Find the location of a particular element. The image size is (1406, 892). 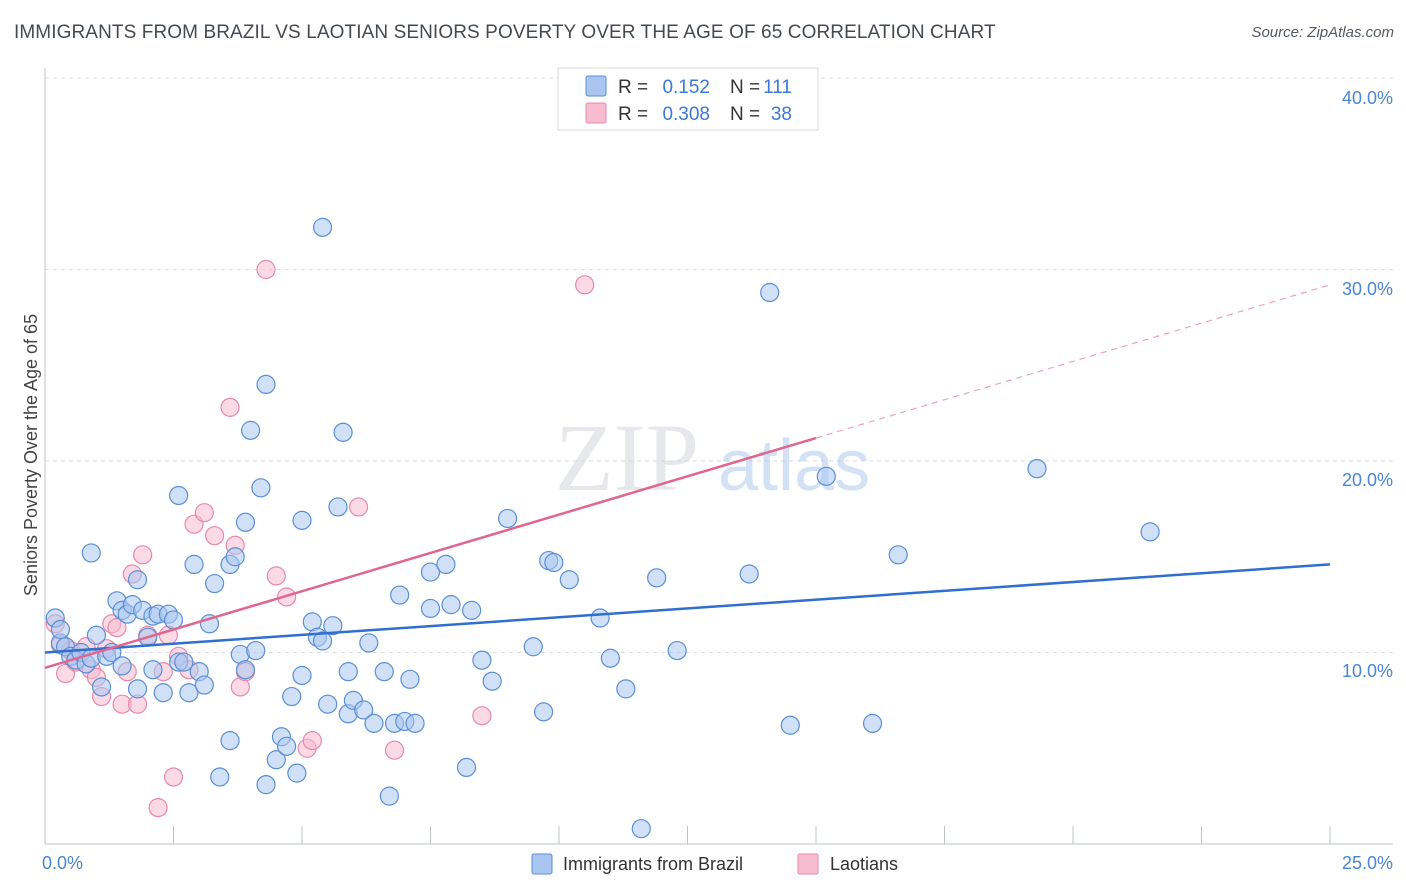

stats-laos-n: 38 is located at coordinates (781, 114).